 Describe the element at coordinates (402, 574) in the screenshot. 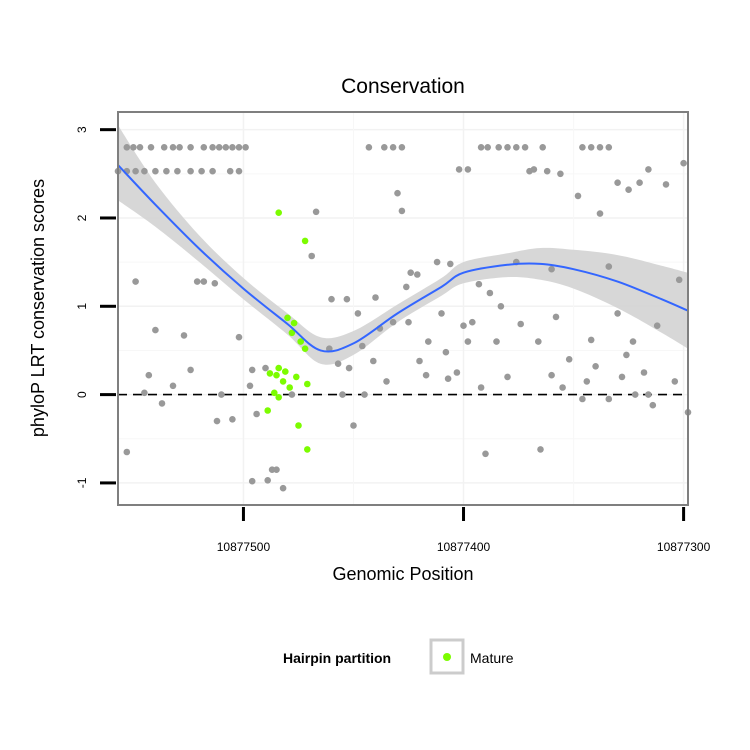

I see `x-axis-title: Genomic Position` at that location.